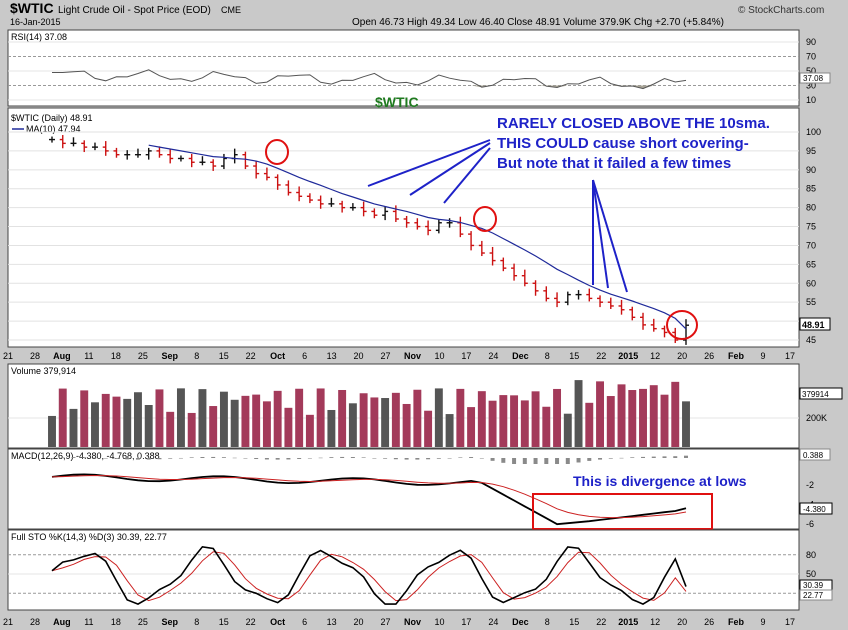 The image size is (848, 630). I want to click on macd-panel, so click(403, 489).